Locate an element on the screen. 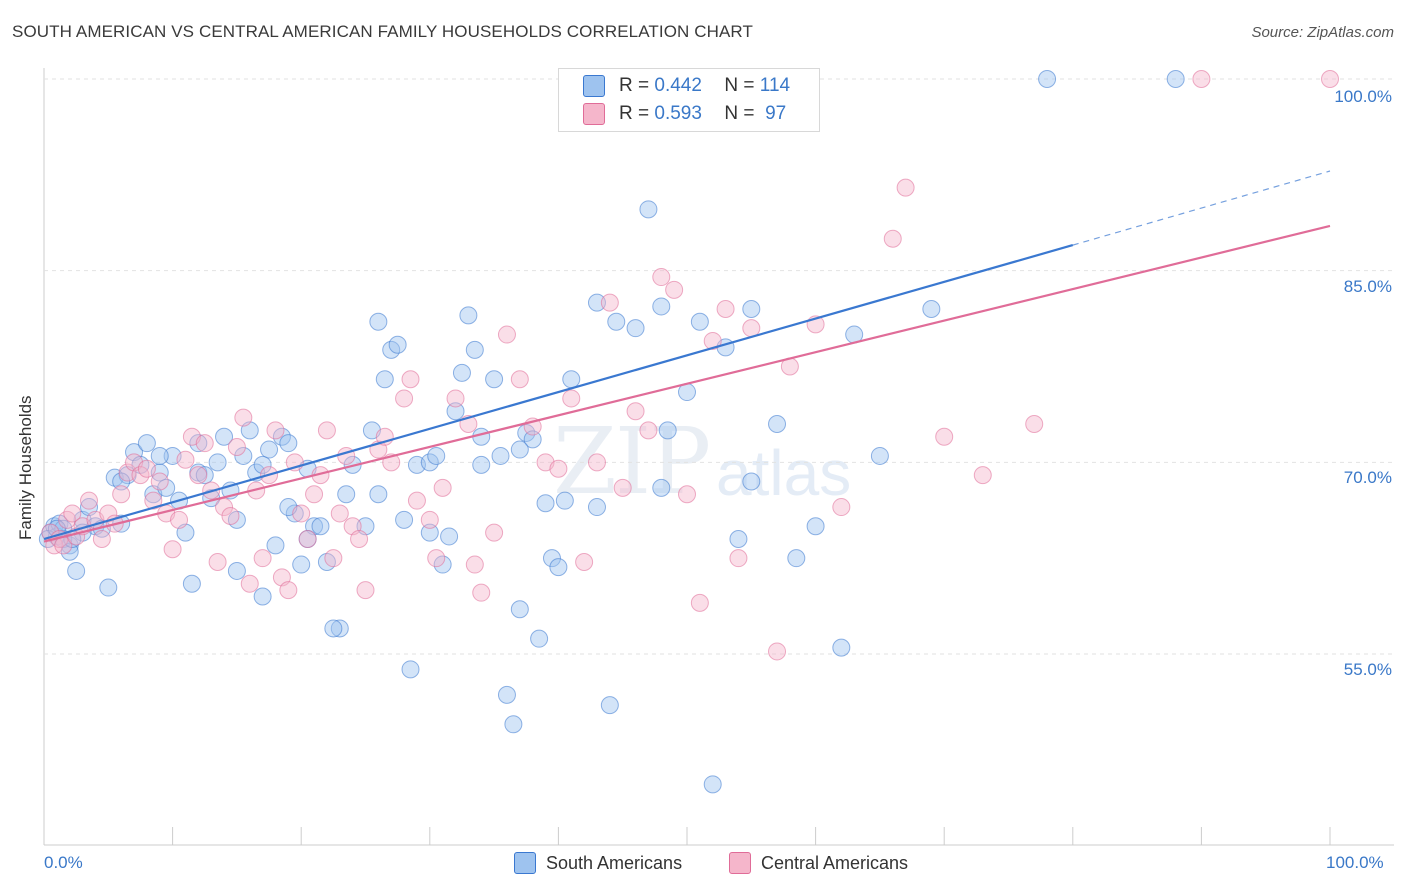 The height and width of the screenshot is (892, 1406). y-tick-label-100: 100.0% is located at coordinates (1363, 96).